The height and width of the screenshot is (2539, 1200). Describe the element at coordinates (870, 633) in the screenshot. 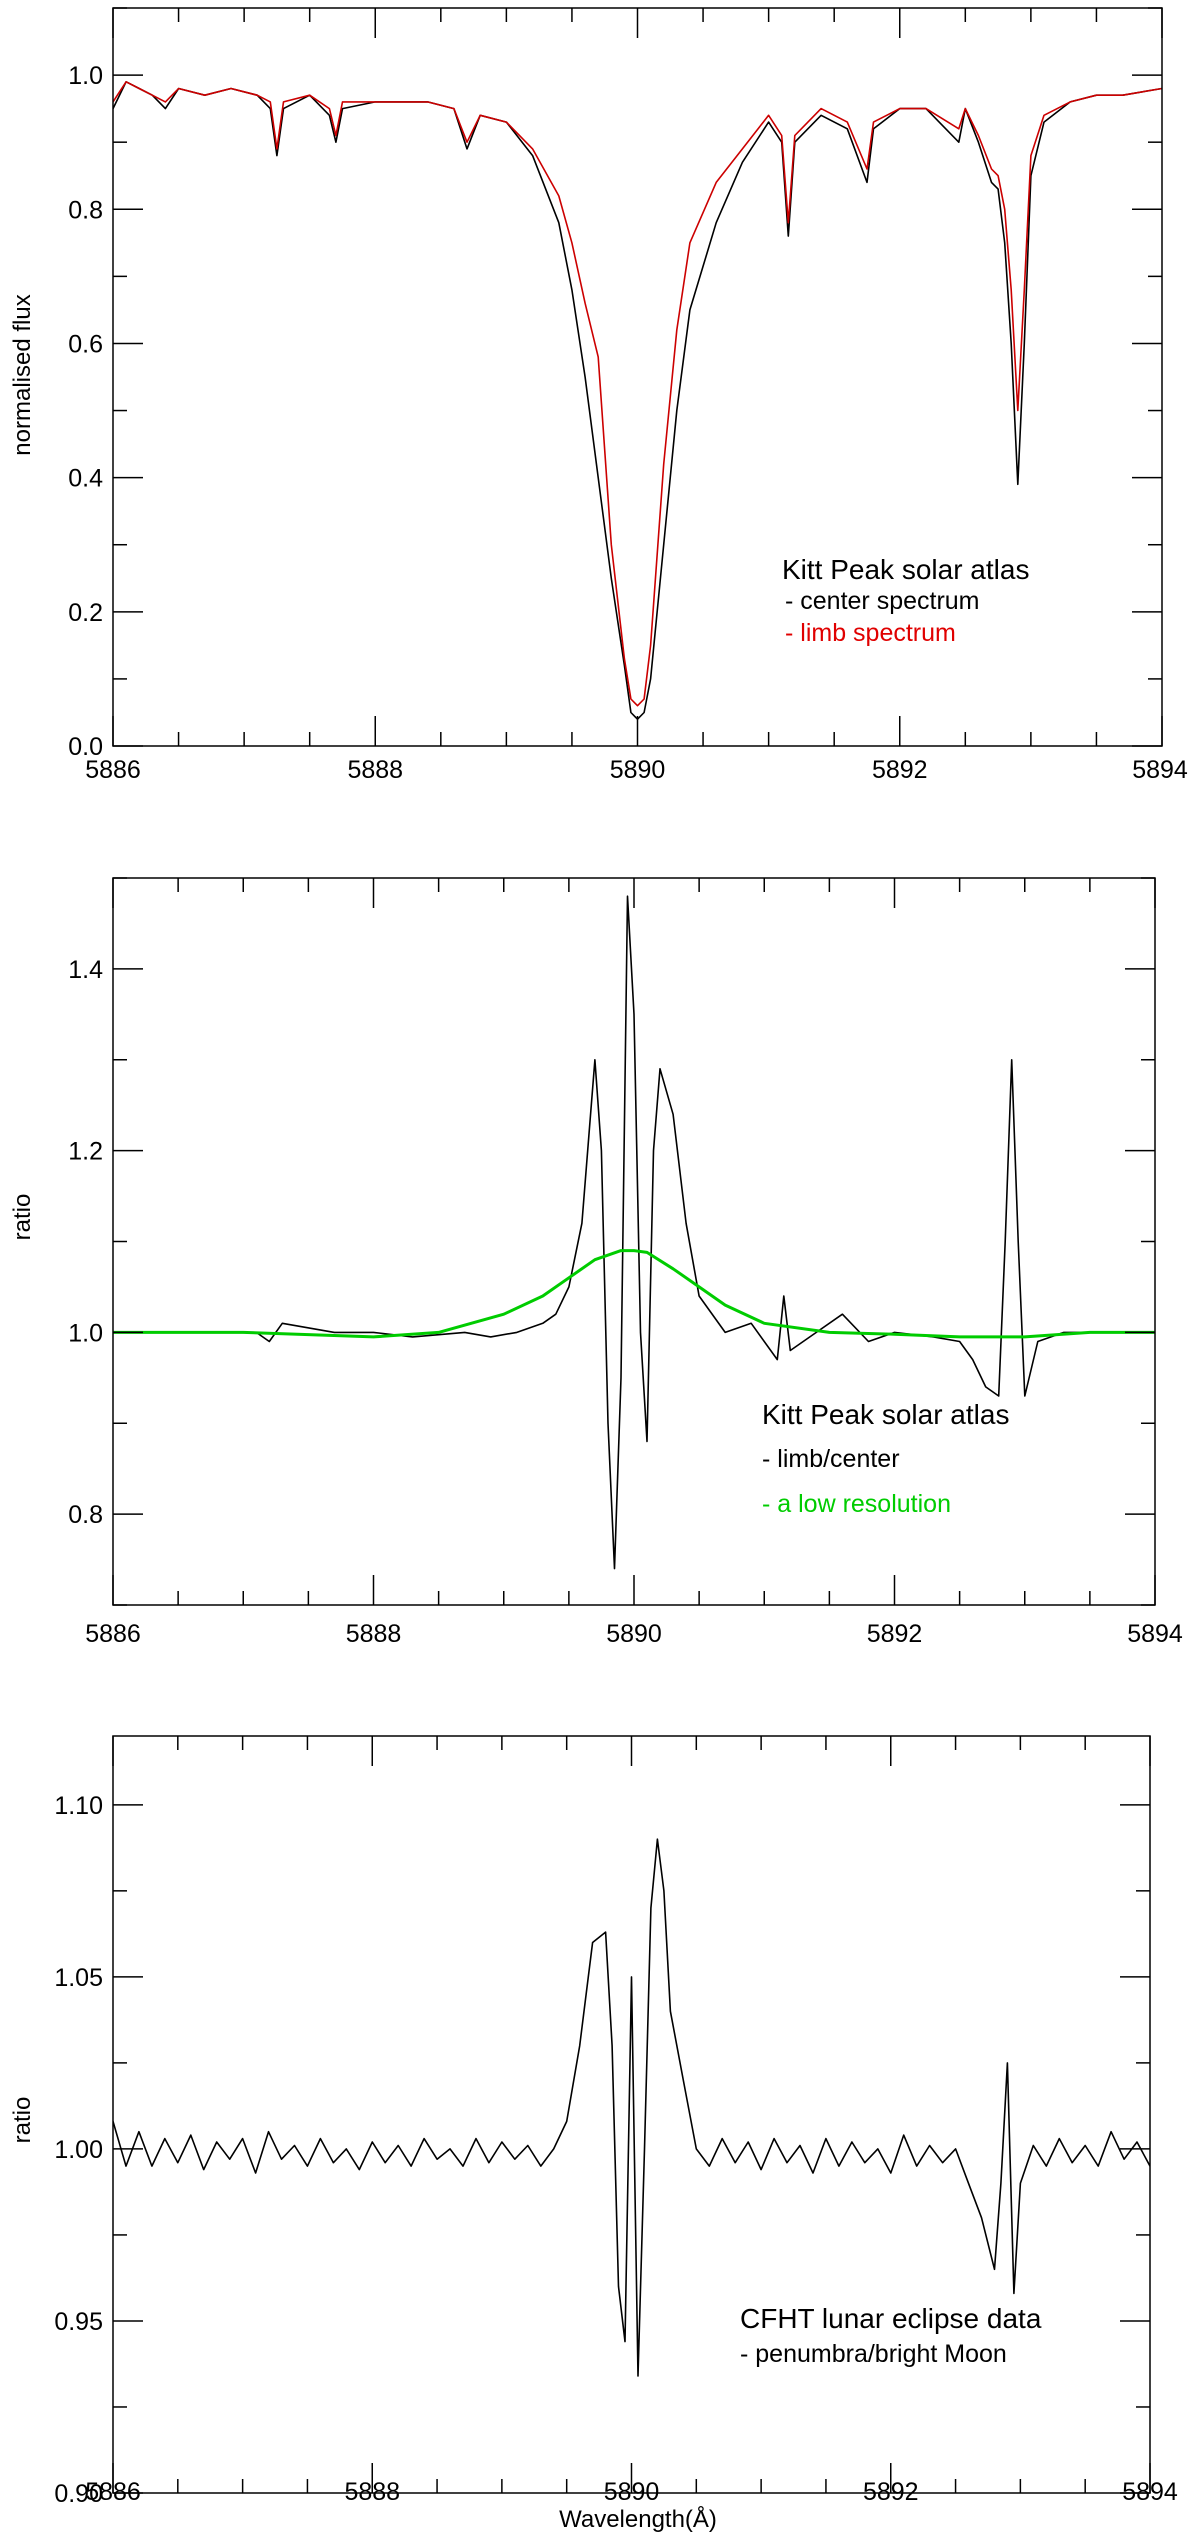

I see `panel-1-legend-entry-limb: - limb spectrum` at that location.